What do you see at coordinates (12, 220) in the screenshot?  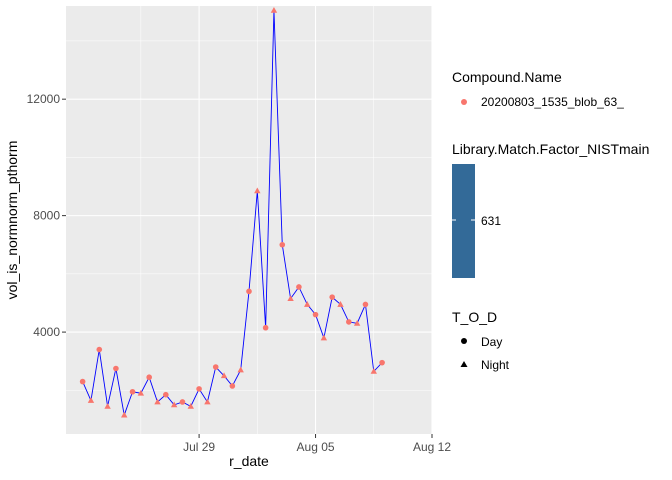 I see `y-axis-title: vol_is_normnorm_pthorm` at bounding box center [12, 220].